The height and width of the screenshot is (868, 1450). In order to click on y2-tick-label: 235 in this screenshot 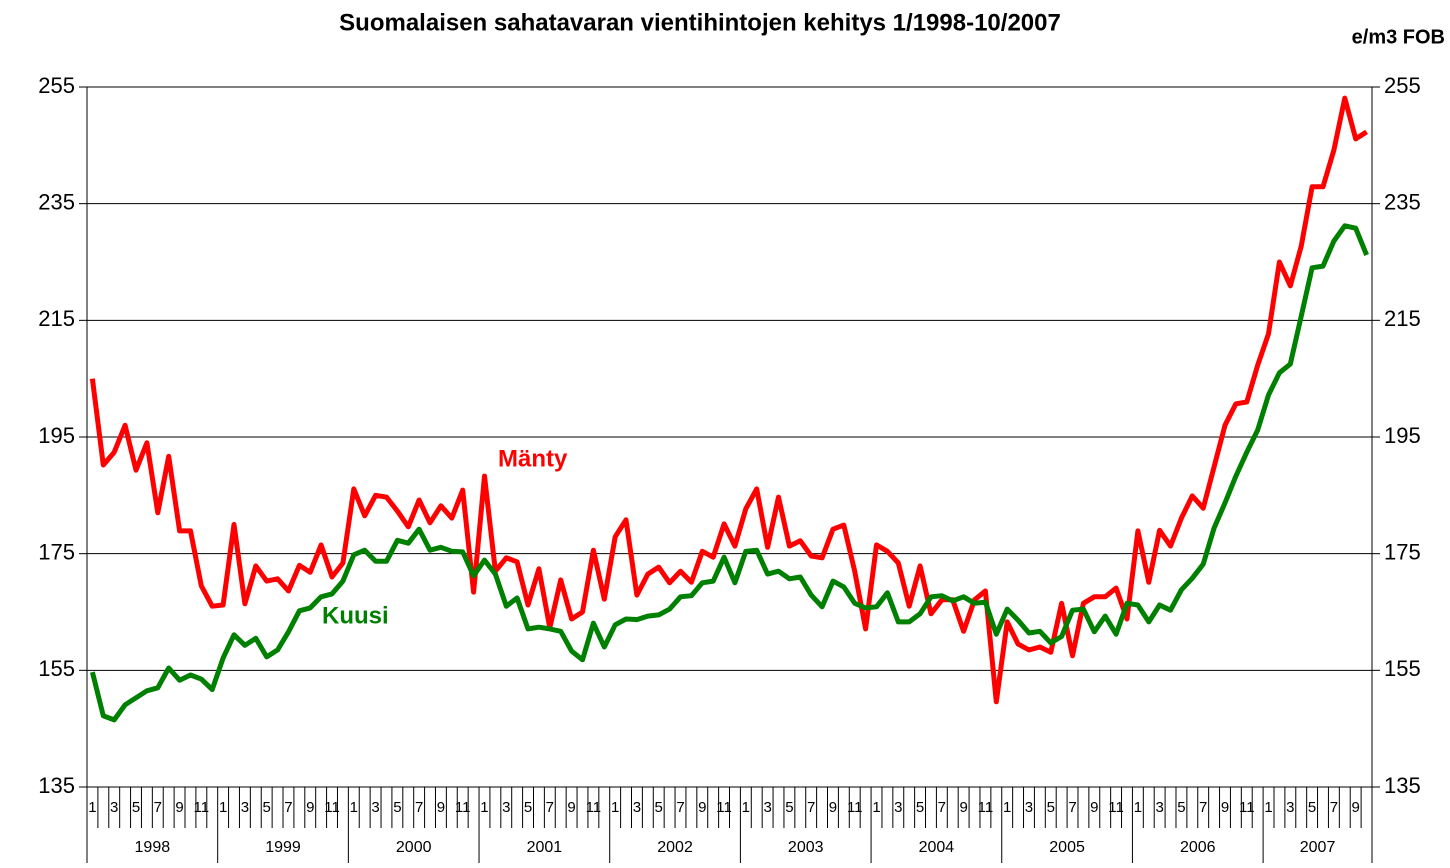, I will do `click(1402, 201)`.